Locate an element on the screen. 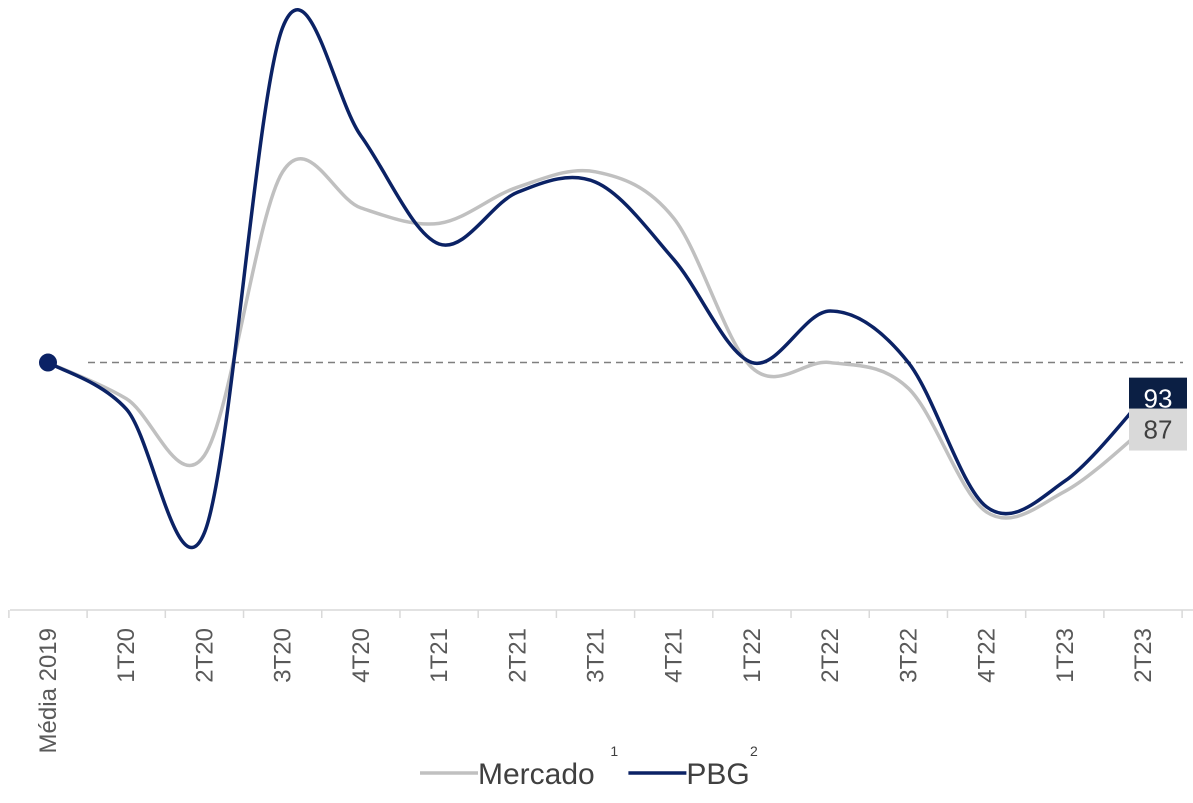 The height and width of the screenshot is (803, 1193). x-tick-label: 2T21 is located at coordinates (517, 655).